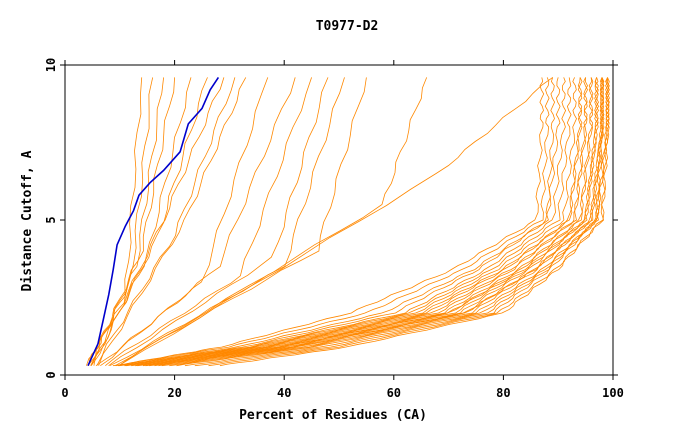 The width and height of the screenshot is (680, 440). I want to click on highlight-series-line, so click(153, 221).